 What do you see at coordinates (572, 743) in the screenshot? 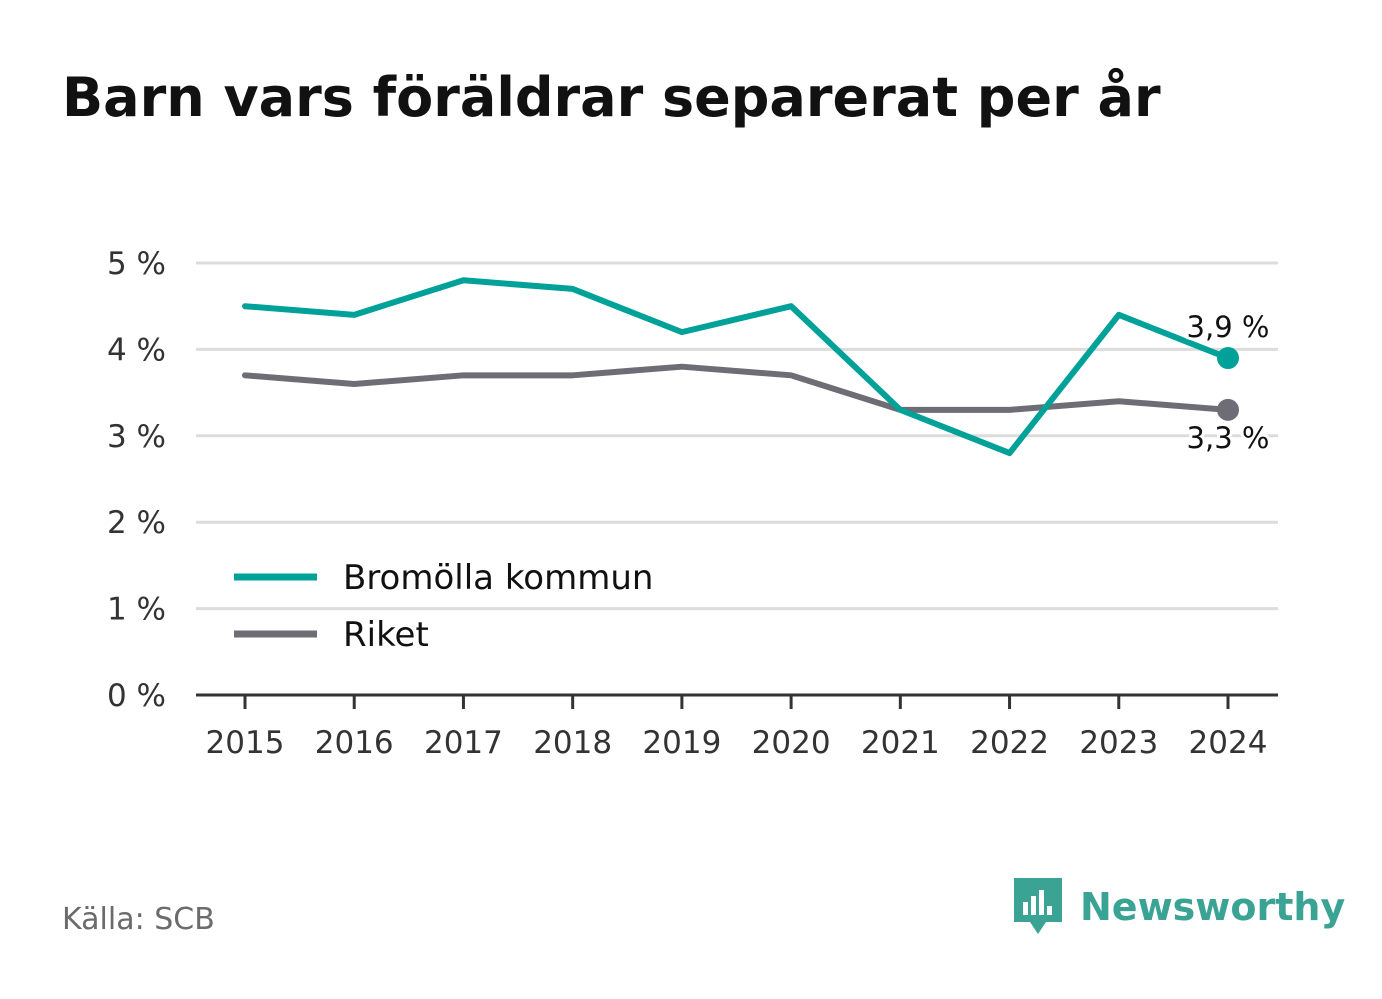
I see `x-tick-label: 2018` at bounding box center [572, 743].